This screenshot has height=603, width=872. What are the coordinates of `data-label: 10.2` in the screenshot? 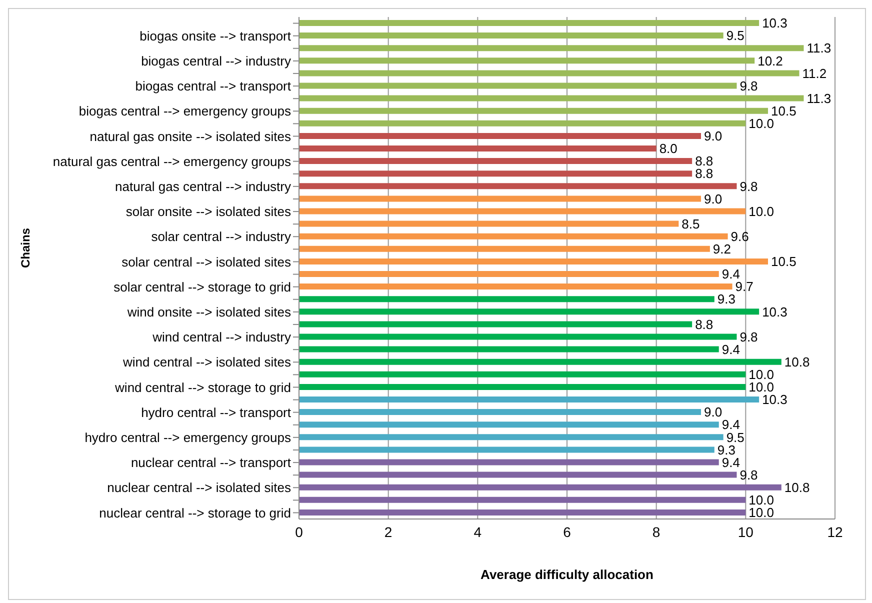 It's located at (770, 60).